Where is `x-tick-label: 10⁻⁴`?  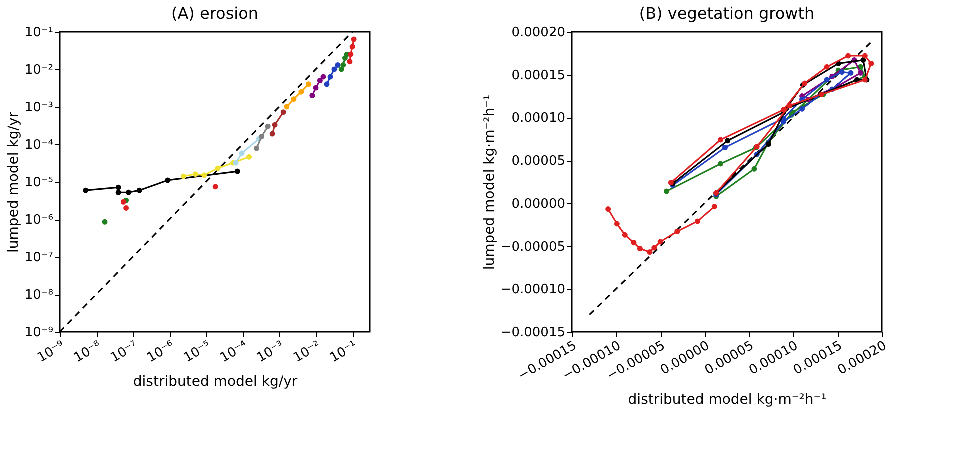
x-tick-label: 10⁻⁴ is located at coordinates (234, 352).